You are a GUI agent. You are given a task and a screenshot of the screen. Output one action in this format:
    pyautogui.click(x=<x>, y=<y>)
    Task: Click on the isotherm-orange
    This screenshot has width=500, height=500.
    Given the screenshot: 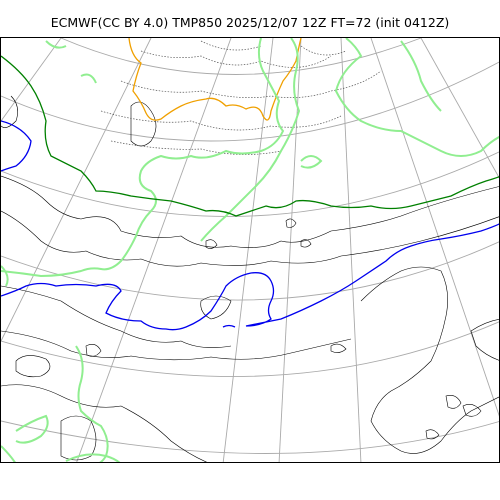 What is the action you would take?
    pyautogui.click(x=215, y=79)
    